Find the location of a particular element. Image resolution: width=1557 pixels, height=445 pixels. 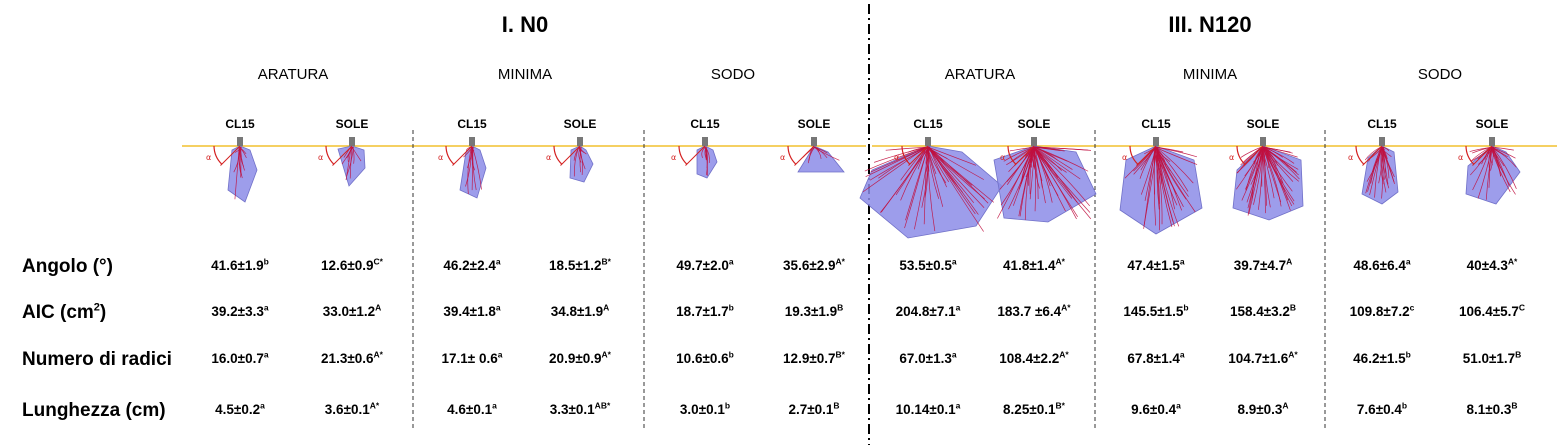

table-cell: 10.14±0.1a is located at coordinates (928, 408).